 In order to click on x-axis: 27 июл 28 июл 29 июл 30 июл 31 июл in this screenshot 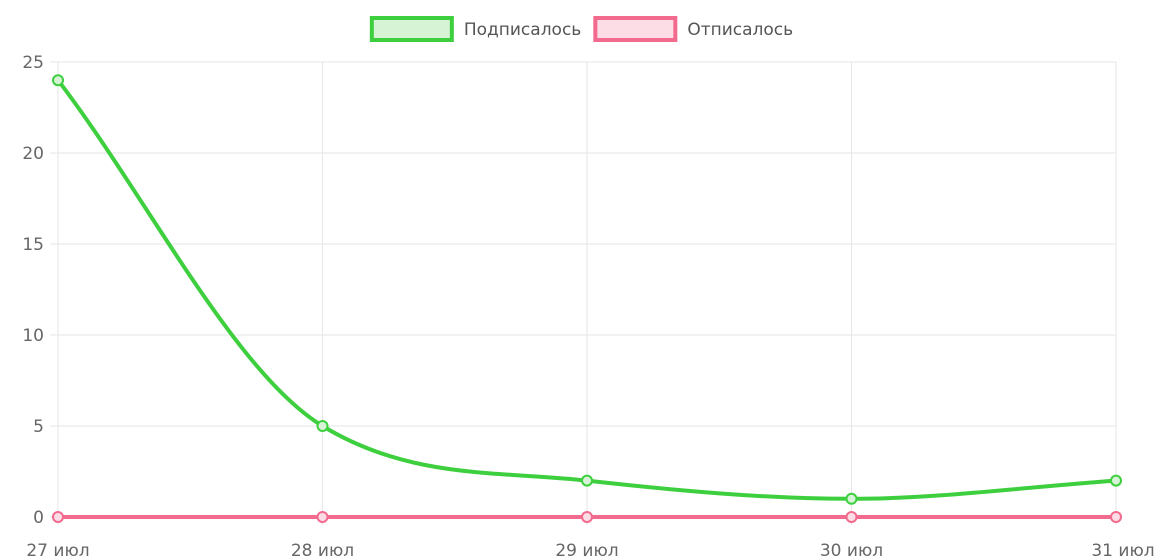, I will do `click(590, 550)`.